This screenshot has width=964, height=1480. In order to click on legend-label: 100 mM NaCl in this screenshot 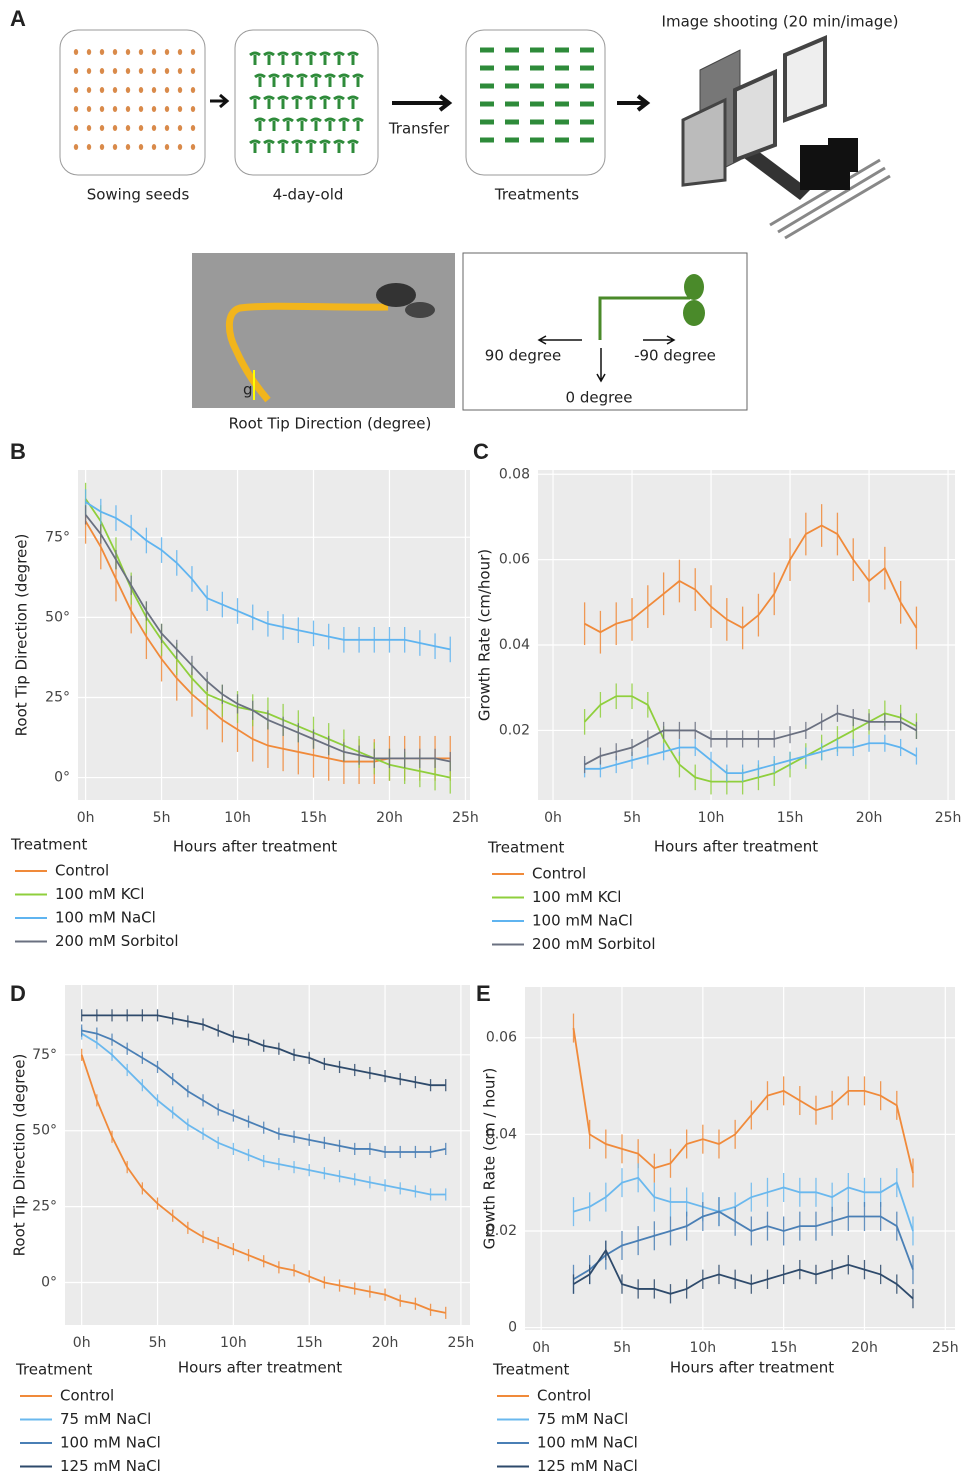, I will do `click(587, 1443)`.